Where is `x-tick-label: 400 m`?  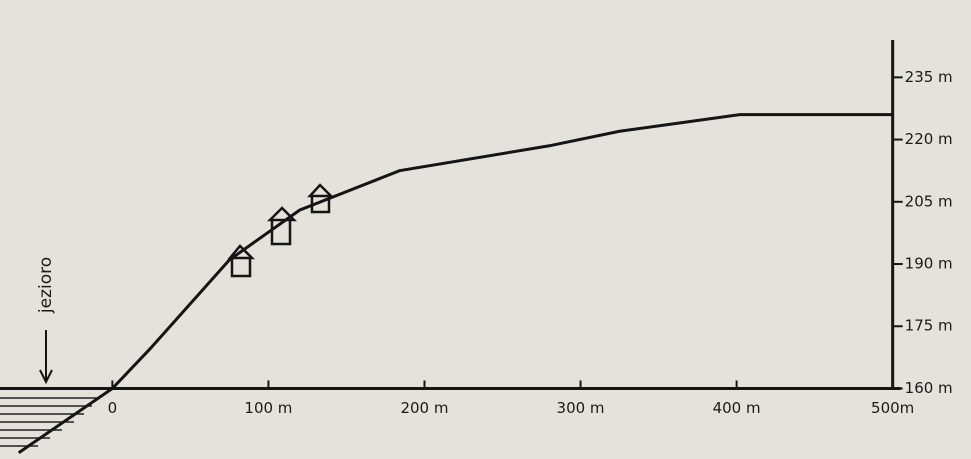 x-tick-label: 400 m is located at coordinates (737, 408).